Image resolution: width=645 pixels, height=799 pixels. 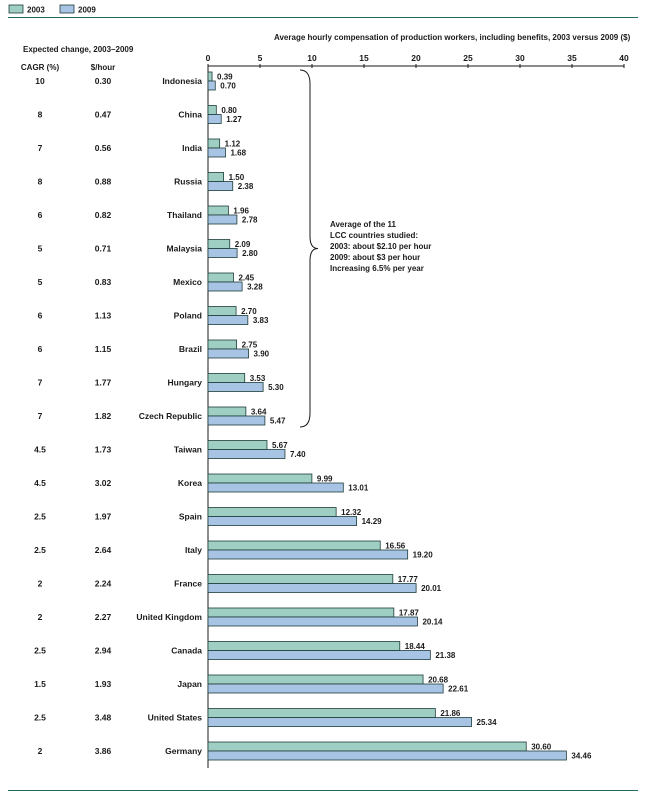 What do you see at coordinates (103, 316) in the screenshot?
I see `dollar-value: 1.13` at bounding box center [103, 316].